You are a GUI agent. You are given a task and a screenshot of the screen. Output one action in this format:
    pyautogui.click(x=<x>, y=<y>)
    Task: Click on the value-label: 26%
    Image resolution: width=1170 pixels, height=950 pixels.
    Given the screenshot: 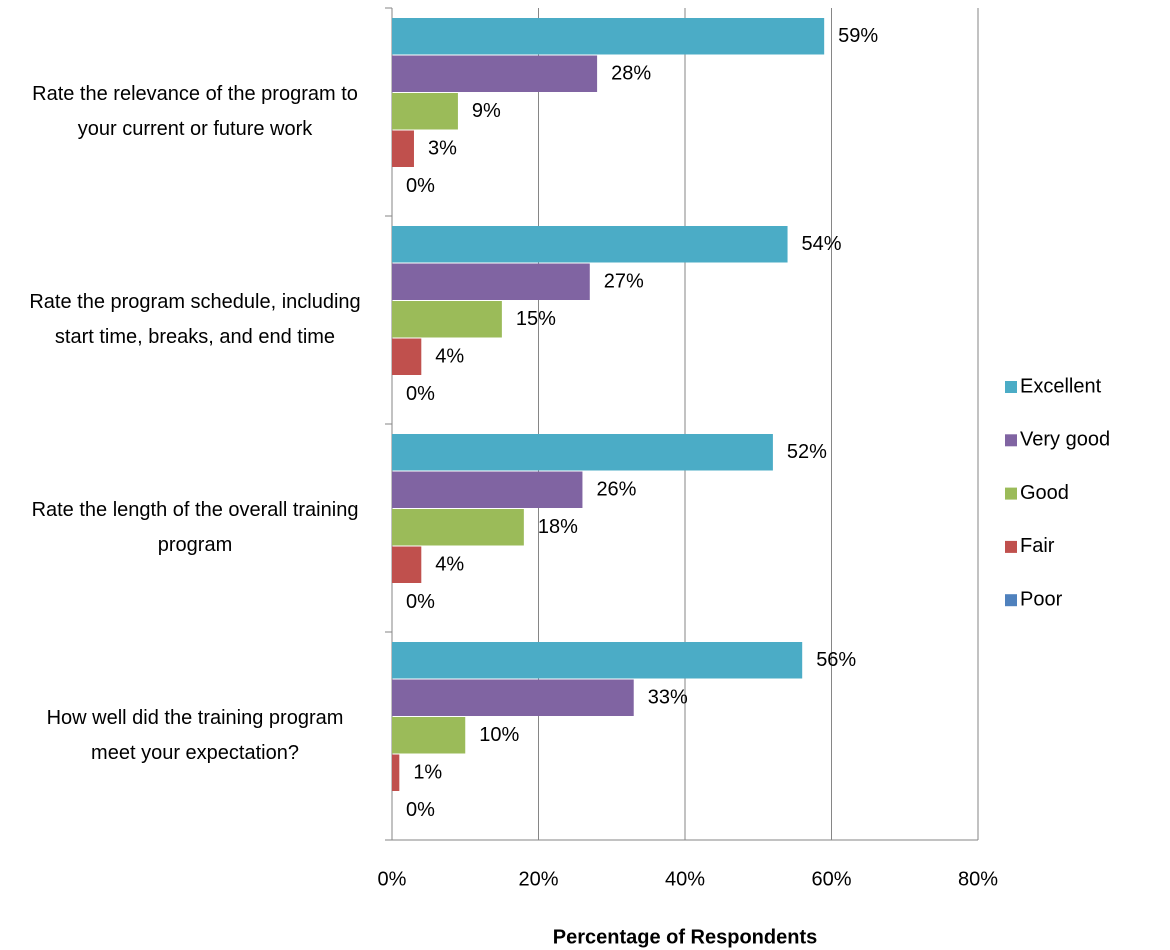 What is the action you would take?
    pyautogui.click(x=616, y=490)
    